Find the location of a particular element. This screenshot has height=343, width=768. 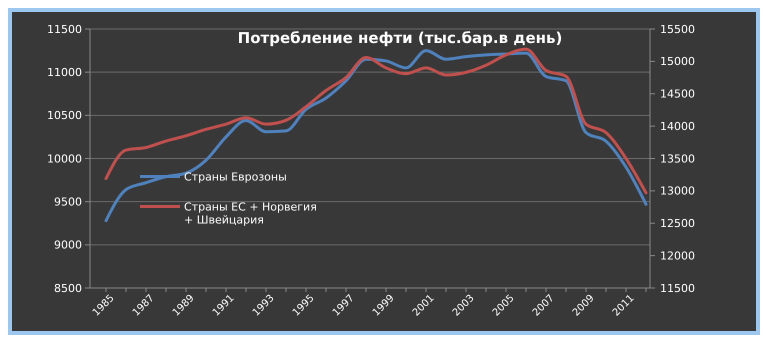

y-tick-label: 9000 is located at coordinates (68, 245).